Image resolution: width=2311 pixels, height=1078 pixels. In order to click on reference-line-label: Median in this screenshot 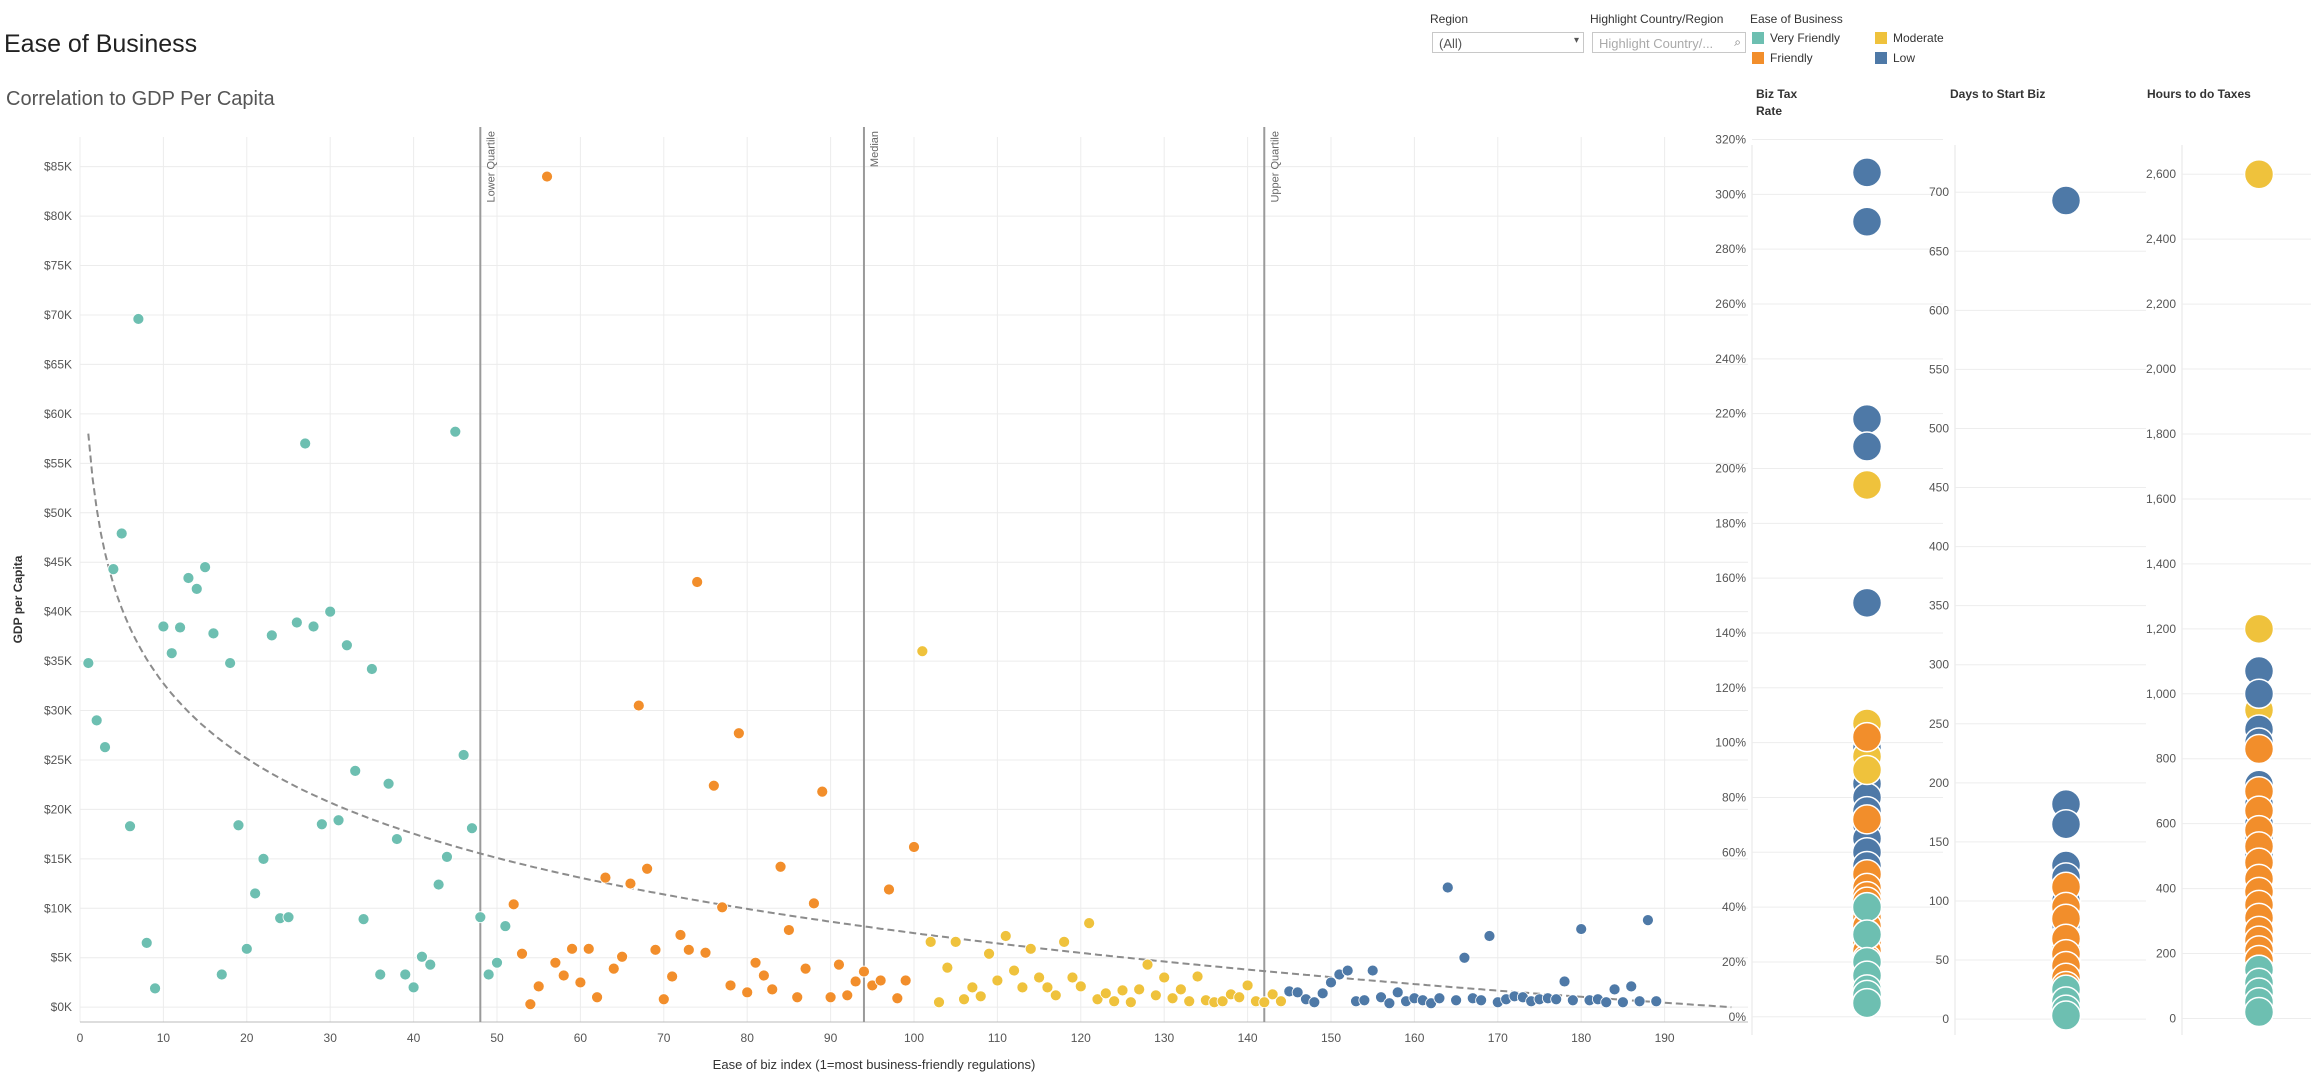, I will do `click(875, 149)`.